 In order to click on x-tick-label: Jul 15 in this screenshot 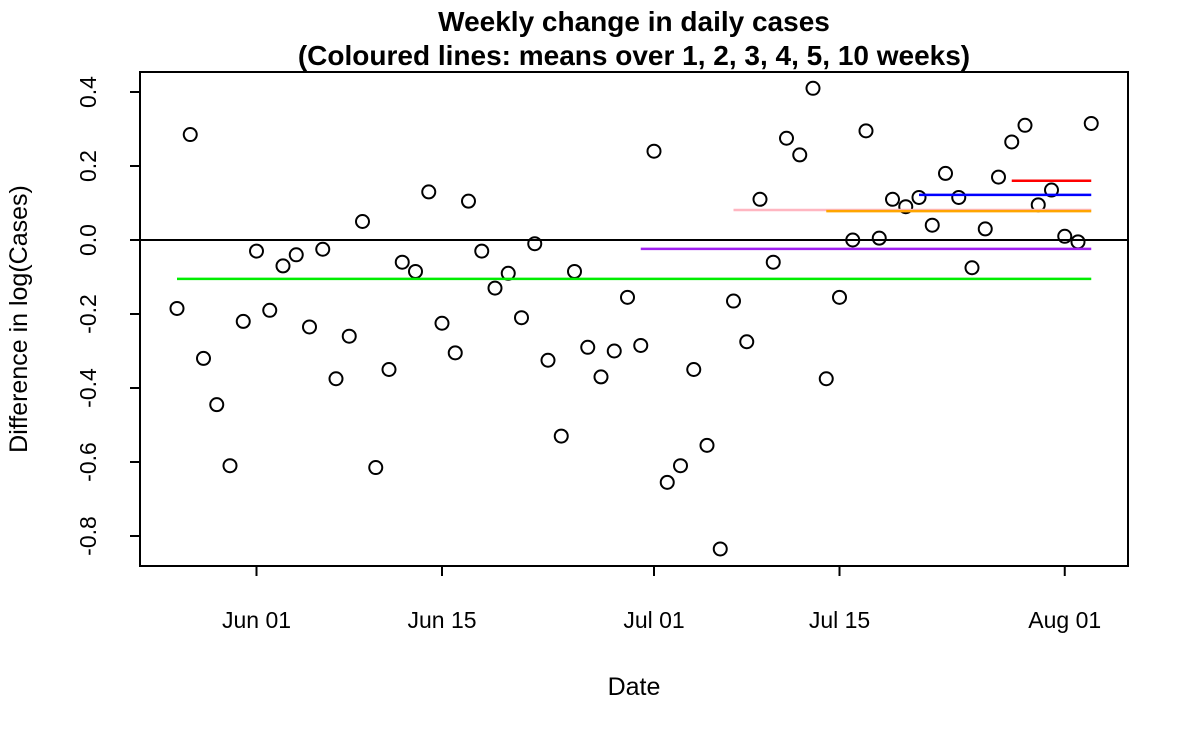, I will do `click(839, 620)`.